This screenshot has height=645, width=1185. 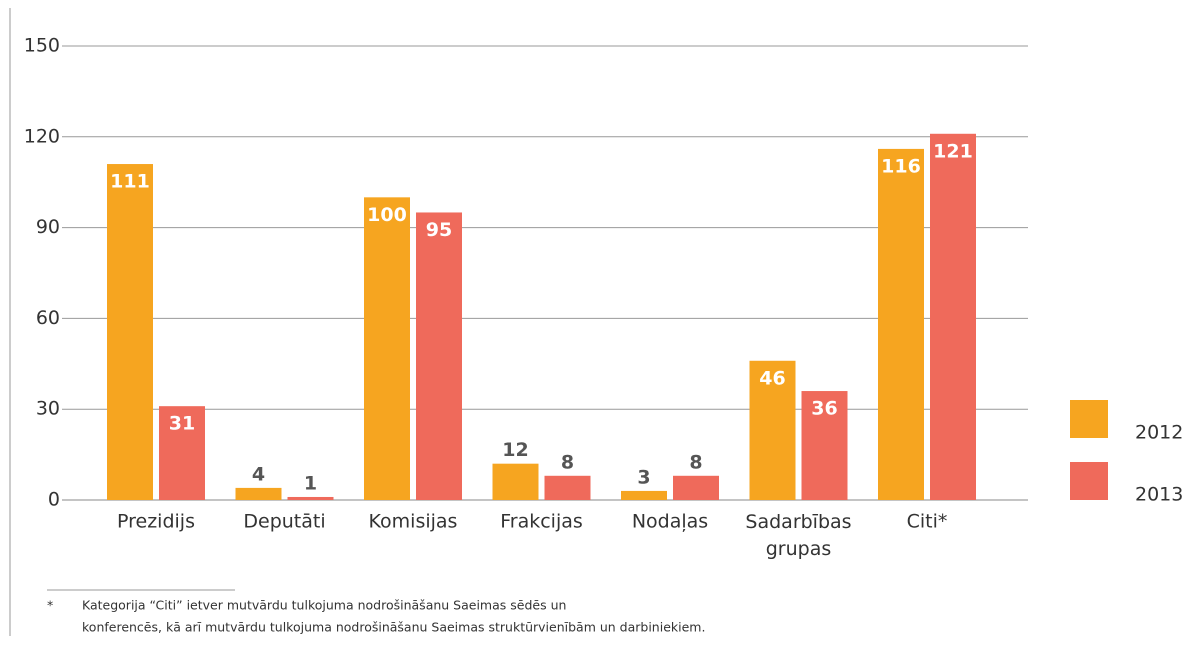 What do you see at coordinates (798, 535) in the screenshot?
I see `x-tick-label: Sadarbības grupas` at bounding box center [798, 535].